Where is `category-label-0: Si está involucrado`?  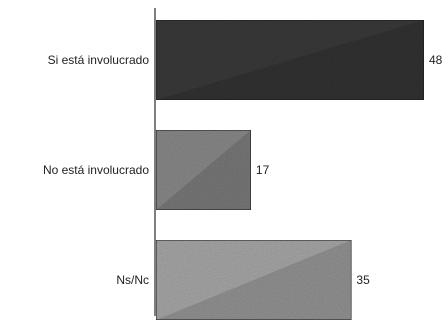 category-label-0: Si está involucrado is located at coordinates (99, 60).